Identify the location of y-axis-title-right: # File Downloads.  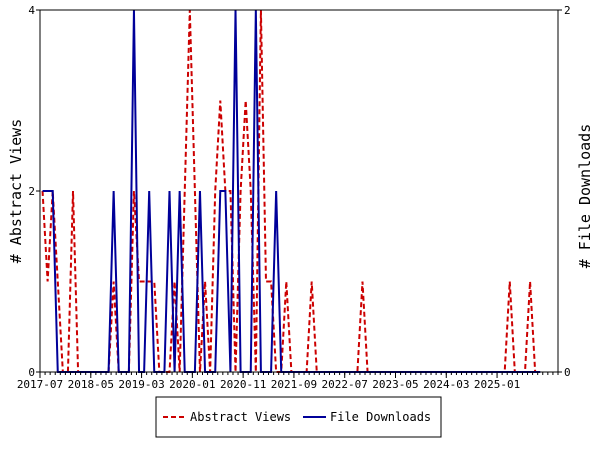
(585, 196).